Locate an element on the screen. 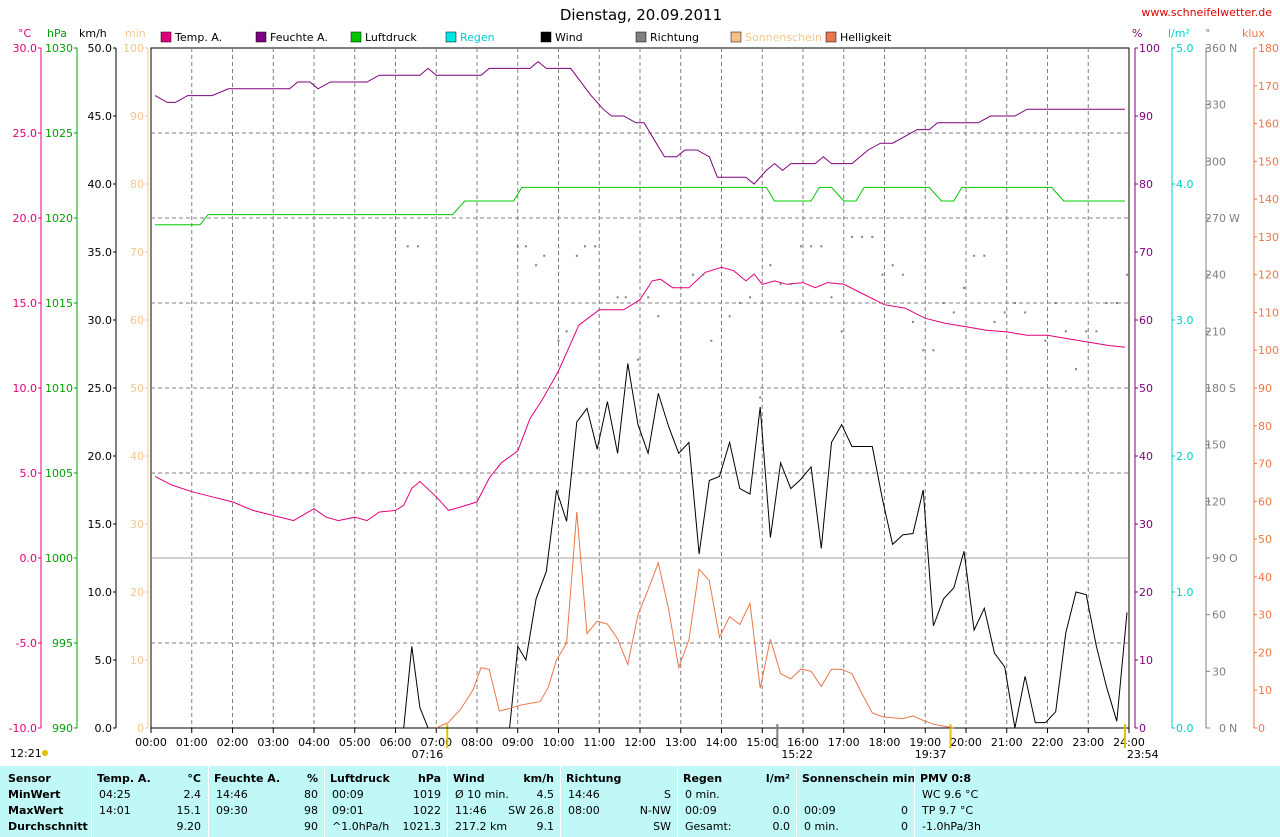 The height and width of the screenshot is (837, 1280). direction-axis-label: 30 is located at coordinates (1219, 671).